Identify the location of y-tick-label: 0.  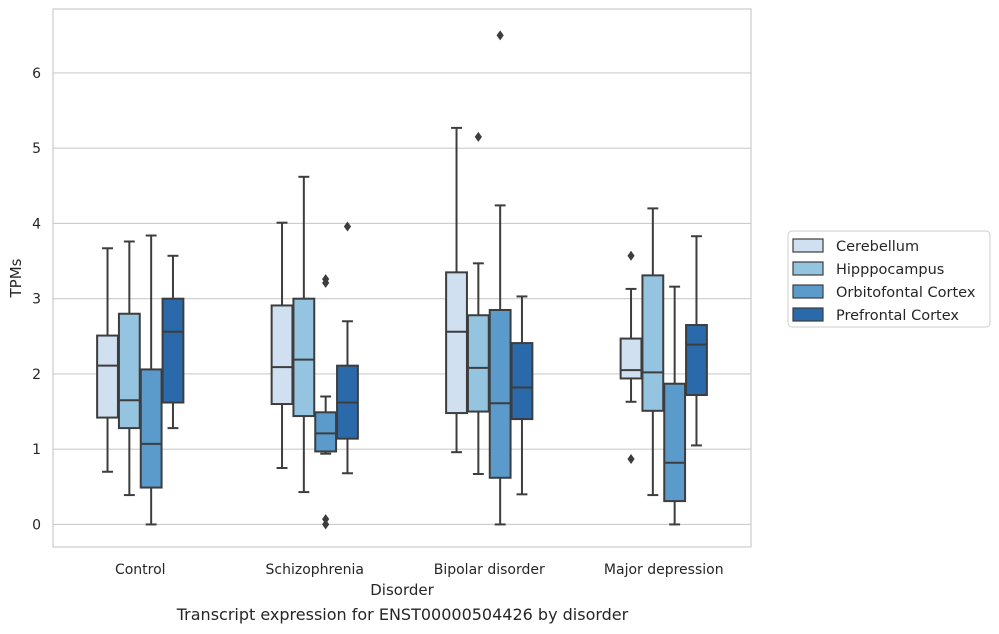
(36, 525).